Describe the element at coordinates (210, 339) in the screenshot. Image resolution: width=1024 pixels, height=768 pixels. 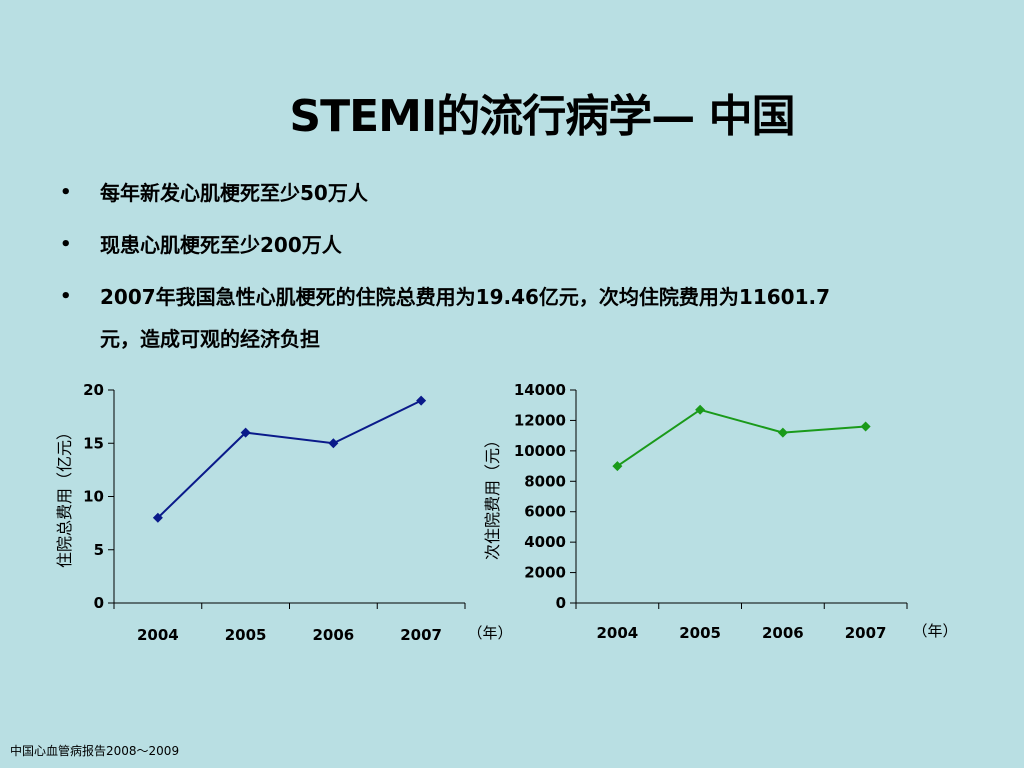
I see `bullet-text-continued: 元，造成可观的经济负担` at that location.